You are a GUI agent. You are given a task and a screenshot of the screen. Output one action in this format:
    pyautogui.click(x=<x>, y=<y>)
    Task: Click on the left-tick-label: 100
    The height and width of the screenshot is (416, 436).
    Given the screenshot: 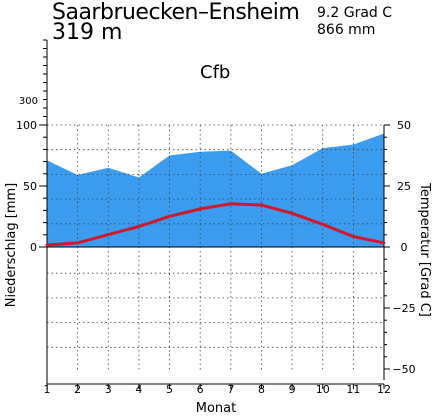 What is the action you would take?
    pyautogui.click(x=26, y=125)
    